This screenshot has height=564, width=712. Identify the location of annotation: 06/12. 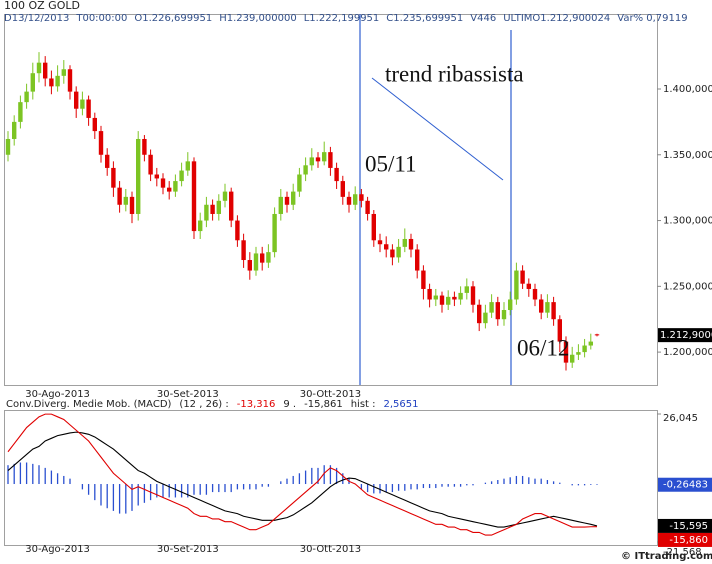
(543, 347).